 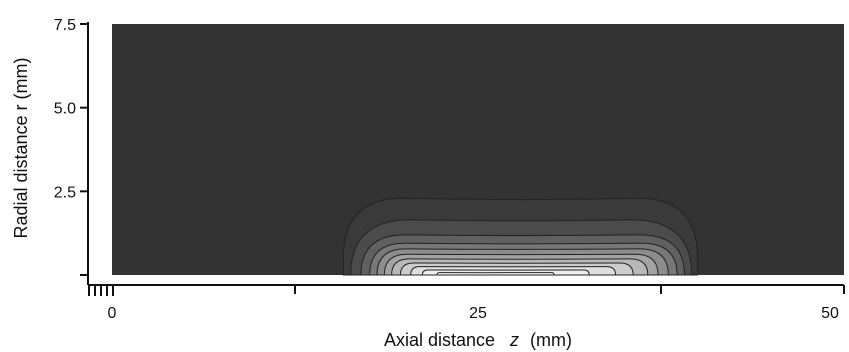 I want to click on x-axis-label-unit: (mm), so click(x=551, y=340).